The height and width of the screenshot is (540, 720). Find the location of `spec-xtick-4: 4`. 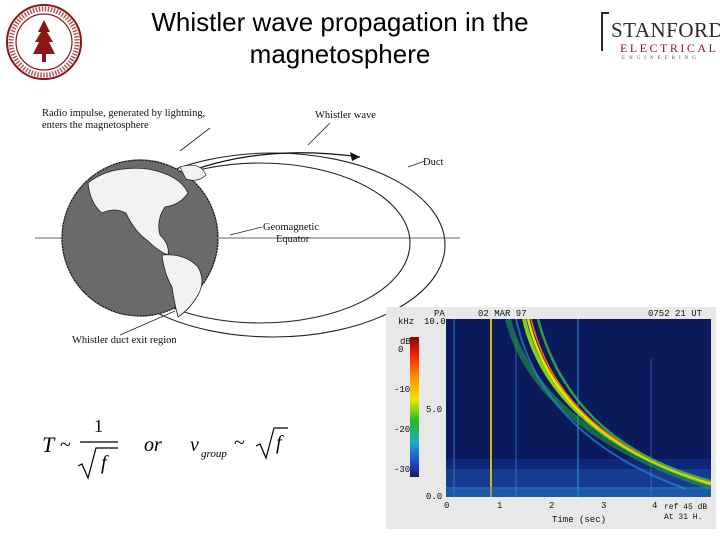

spec-xtick-4: 4 is located at coordinates (655, 506).